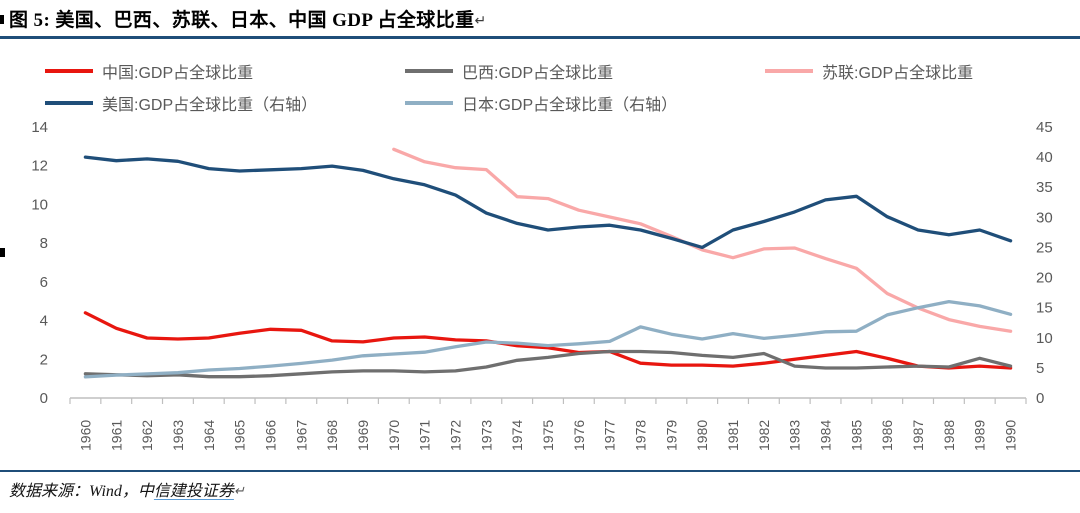 Image resolution: width=1080 pixels, height=513 pixels. Describe the element at coordinates (887, 435) in the screenshot. I see `x-tick-label: 1986` at that location.